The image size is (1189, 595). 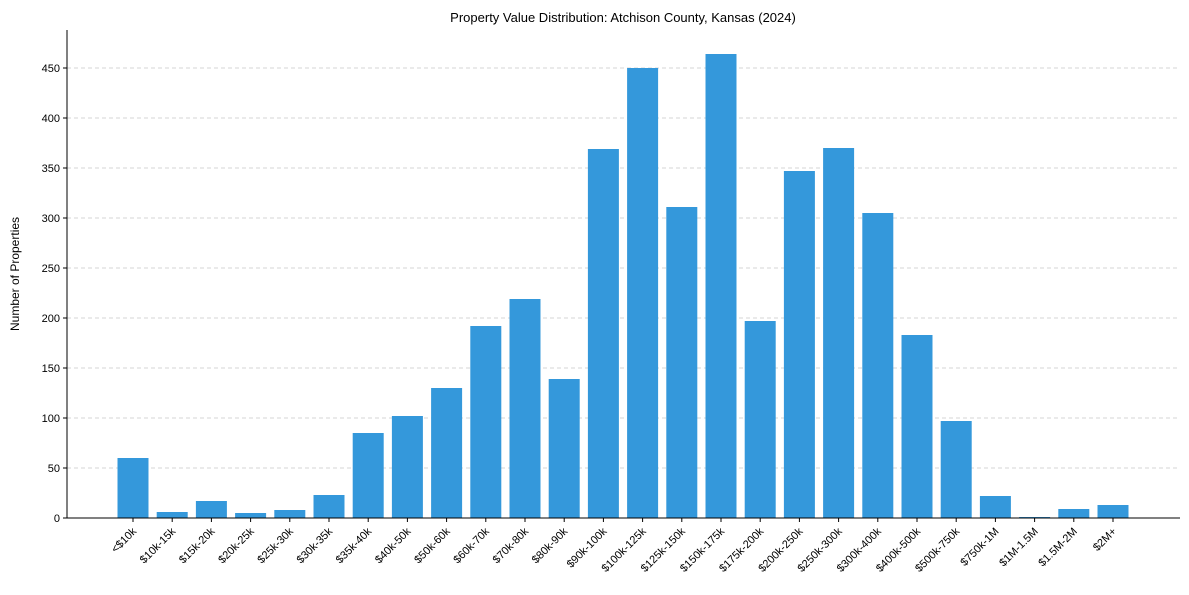 What do you see at coordinates (197, 545) in the screenshot?
I see `x-tick-label: $15k-20k` at bounding box center [197, 545].